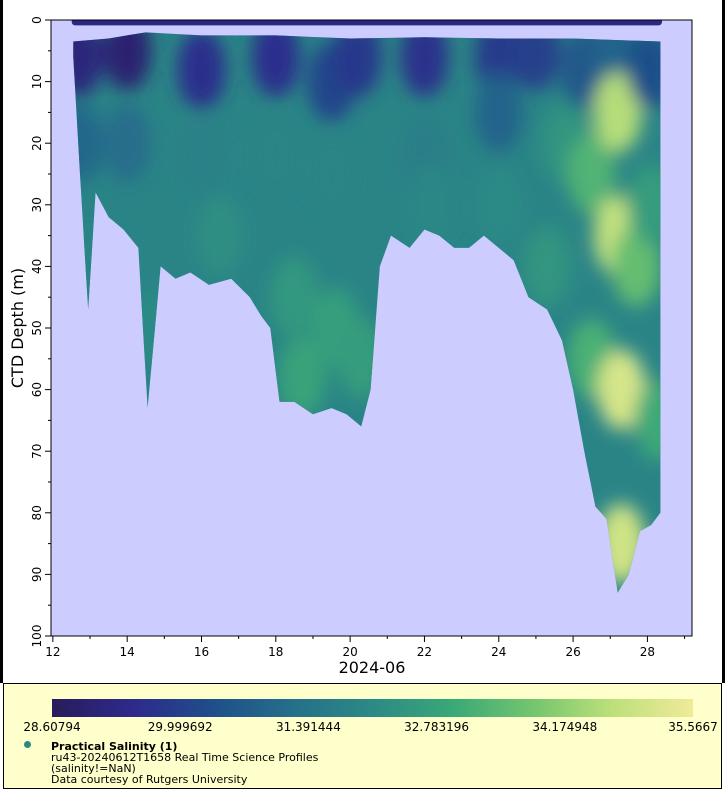 This screenshot has height=790, width=725. What do you see at coordinates (723, 341) in the screenshot?
I see `window-edge-right` at bounding box center [723, 341].